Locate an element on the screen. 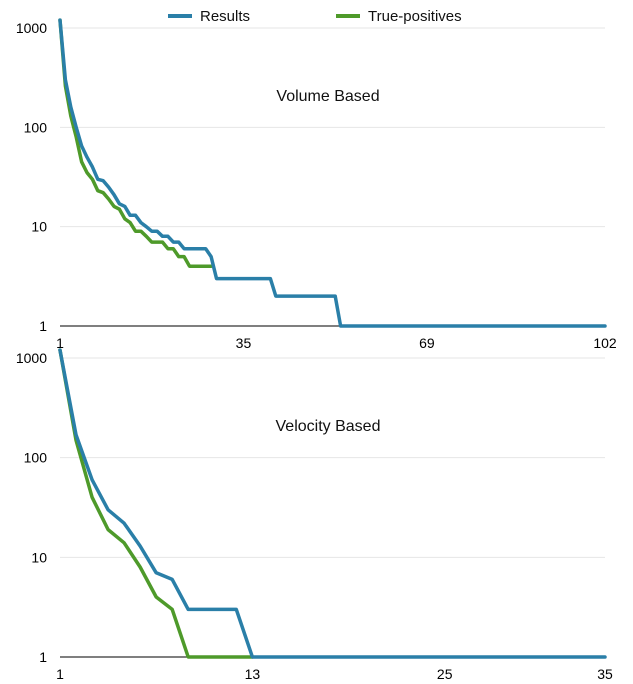 The width and height of the screenshot is (633, 684). volume-based-x-tick-label: 35 is located at coordinates (244, 343).